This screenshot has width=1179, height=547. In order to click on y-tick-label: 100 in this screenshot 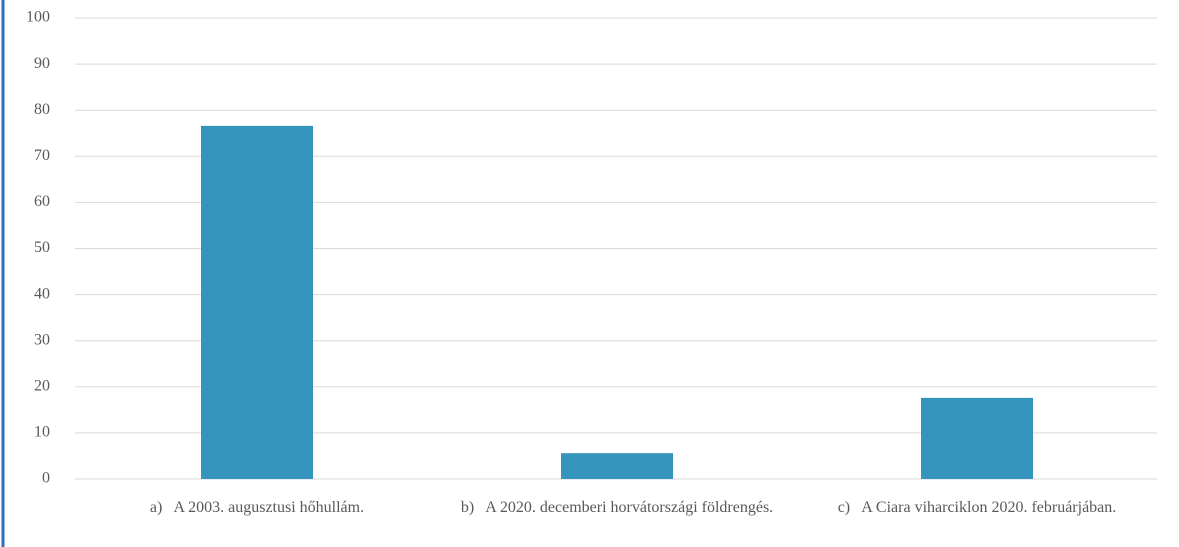, I will do `click(38, 17)`.